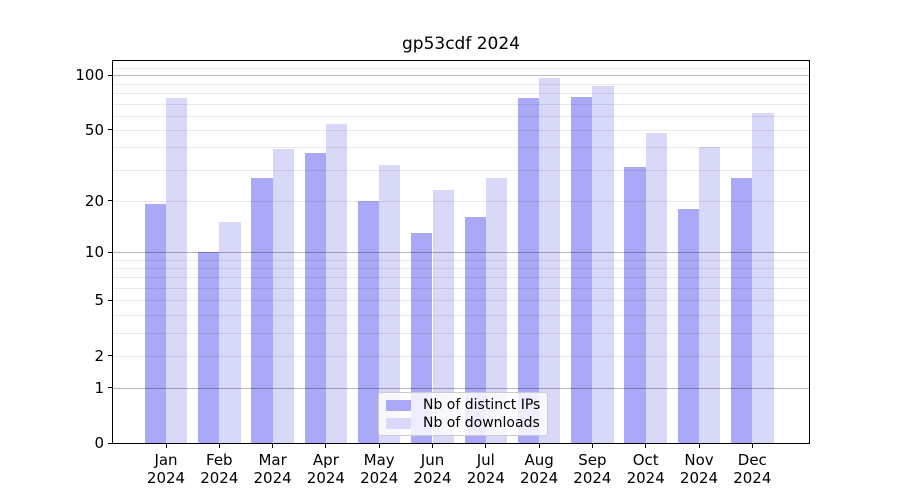 Image resolution: width=900 pixels, height=500 pixels. I want to click on bar-jan-downloads, so click(177, 270).